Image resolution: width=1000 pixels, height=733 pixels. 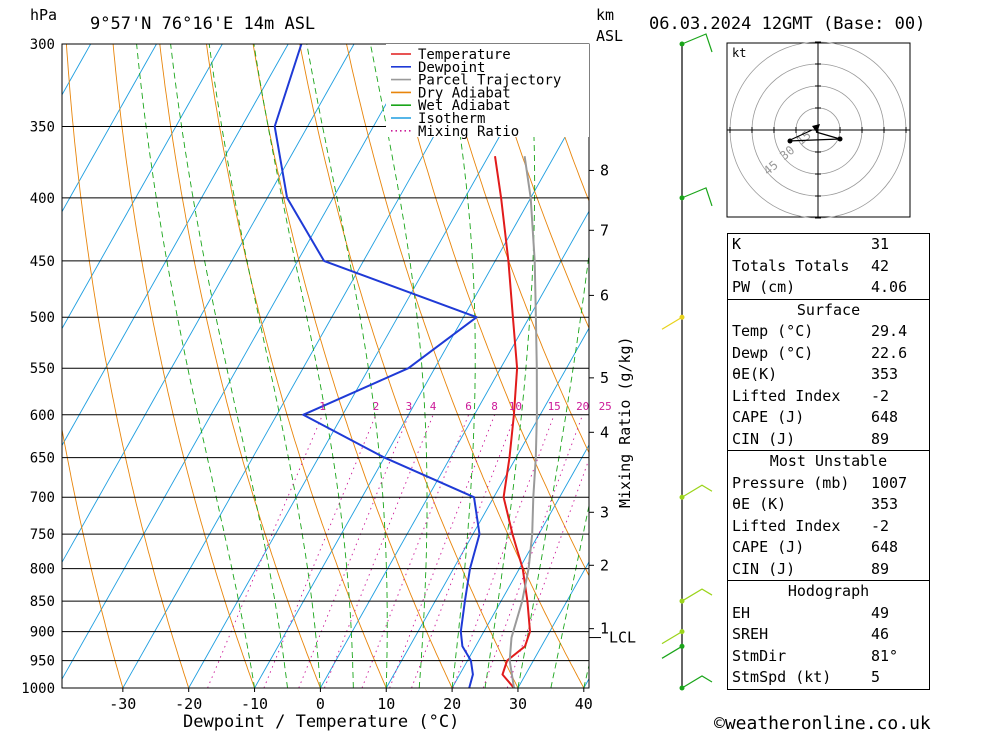 What do you see at coordinates (409, 406) in the screenshot?
I see `mixing-ratio-label: 3` at bounding box center [409, 406].